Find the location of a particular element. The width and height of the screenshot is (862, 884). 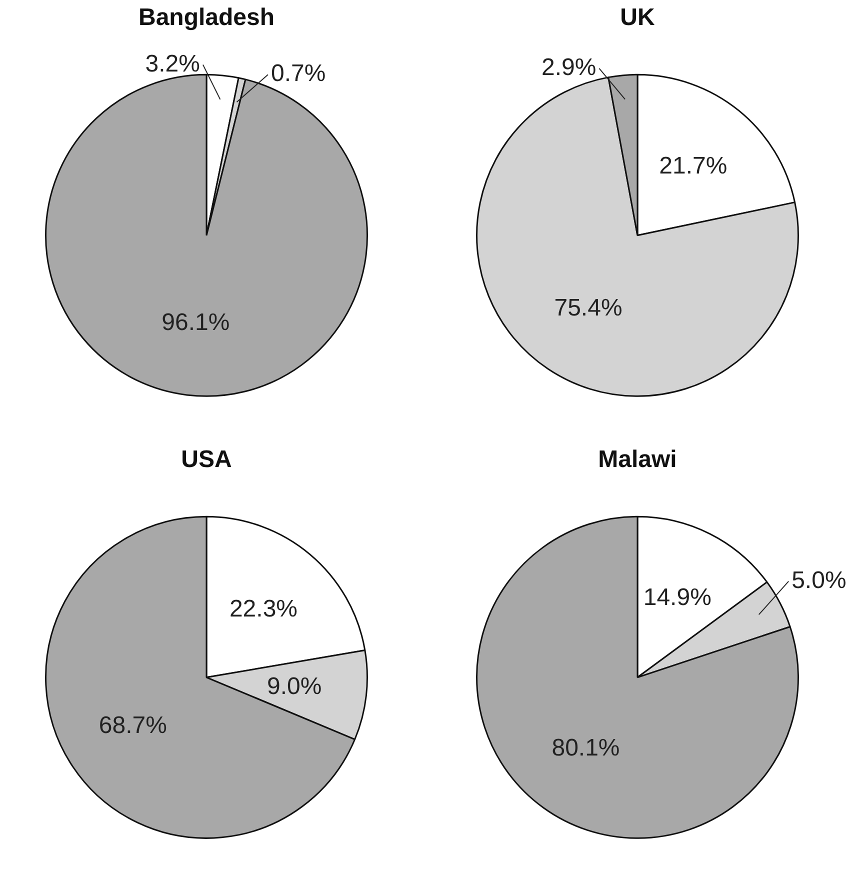

data-label: 5.0% is located at coordinates (819, 580).